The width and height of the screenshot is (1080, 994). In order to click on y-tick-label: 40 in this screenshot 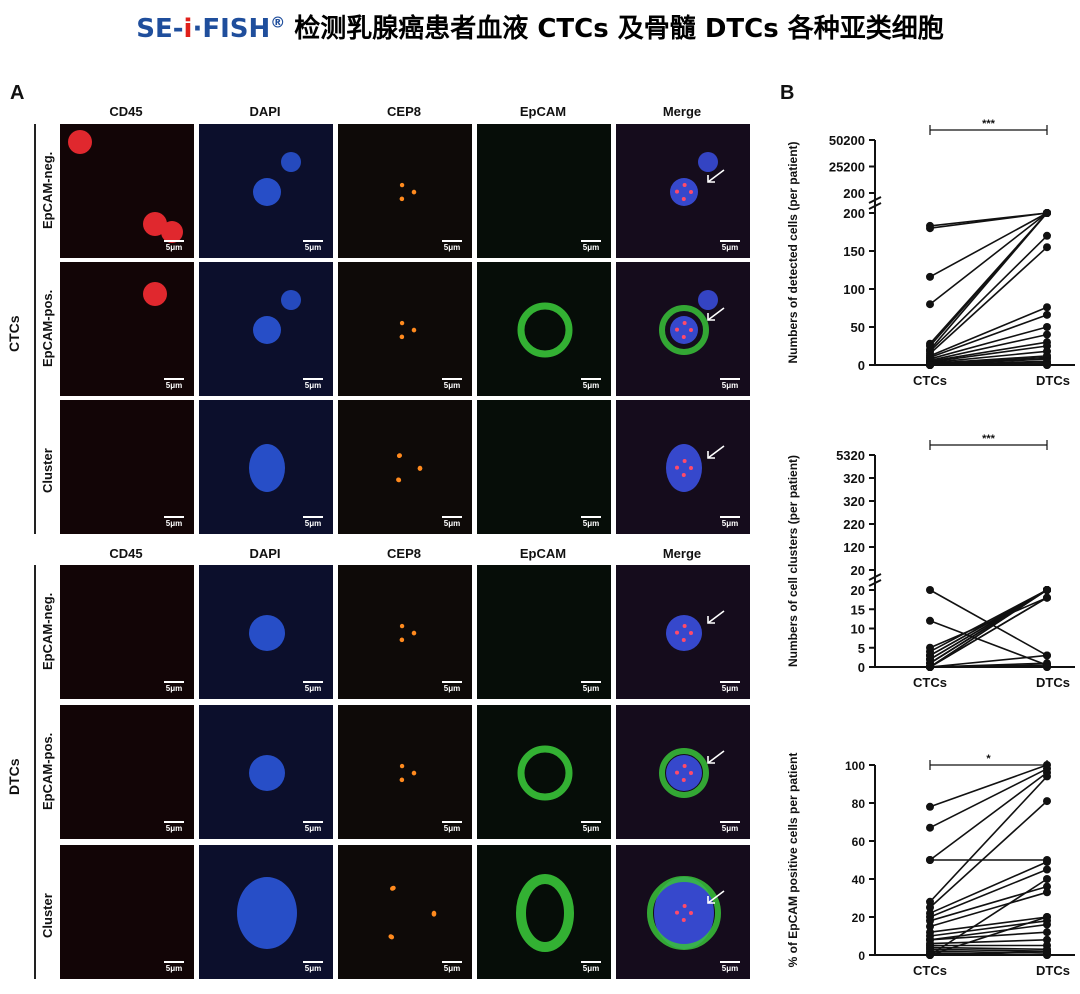, I will do `click(859, 880)`.